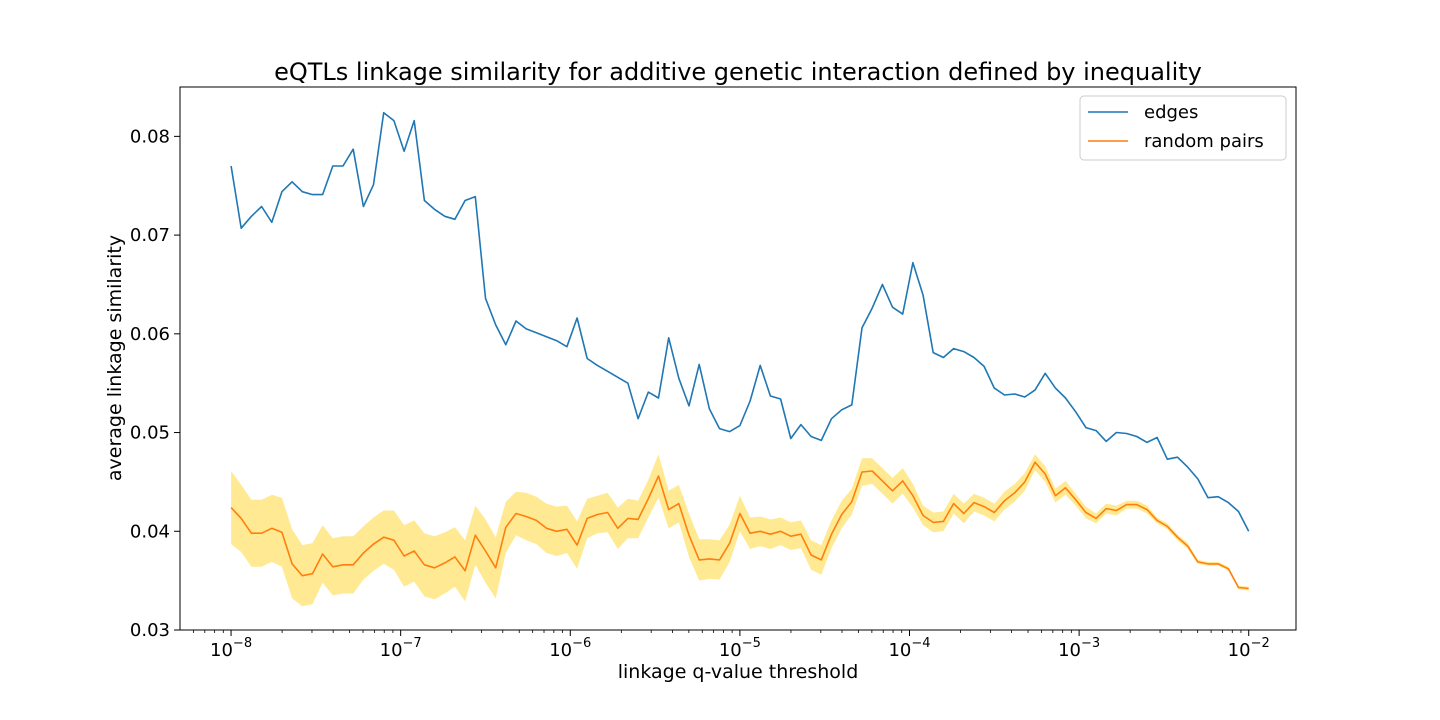 The image size is (1440, 720). I want to click on x-axis: 10⁻⁸ 10⁻⁷ 10⁻⁶ 10⁻⁵ 10⁻⁴ 10⁻³ 10⁻², so click(731, 645).